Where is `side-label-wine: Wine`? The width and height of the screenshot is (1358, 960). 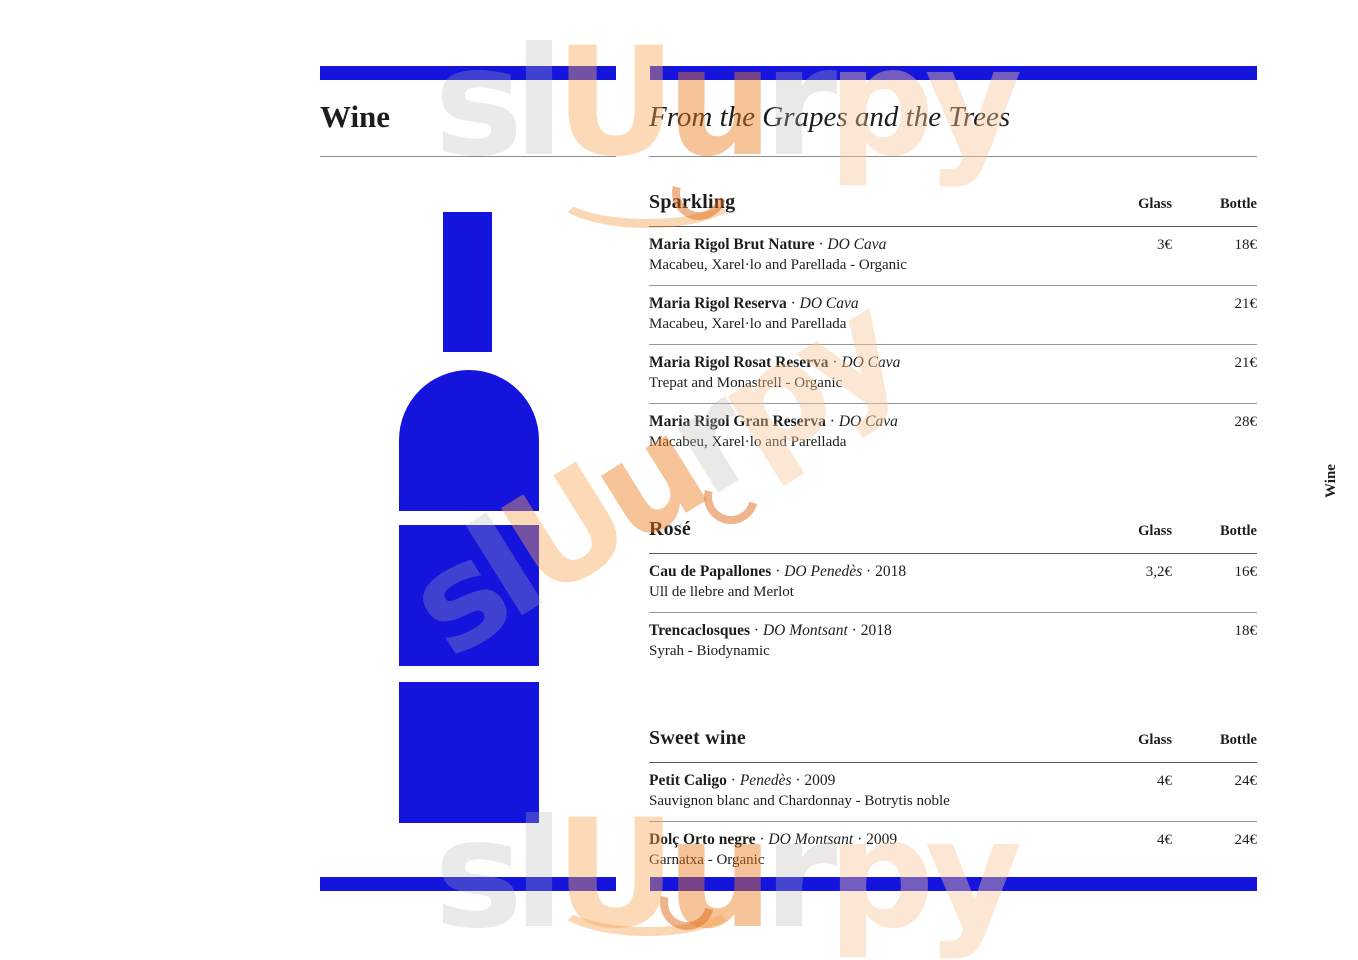 side-label-wine: Wine is located at coordinates (1331, 481).